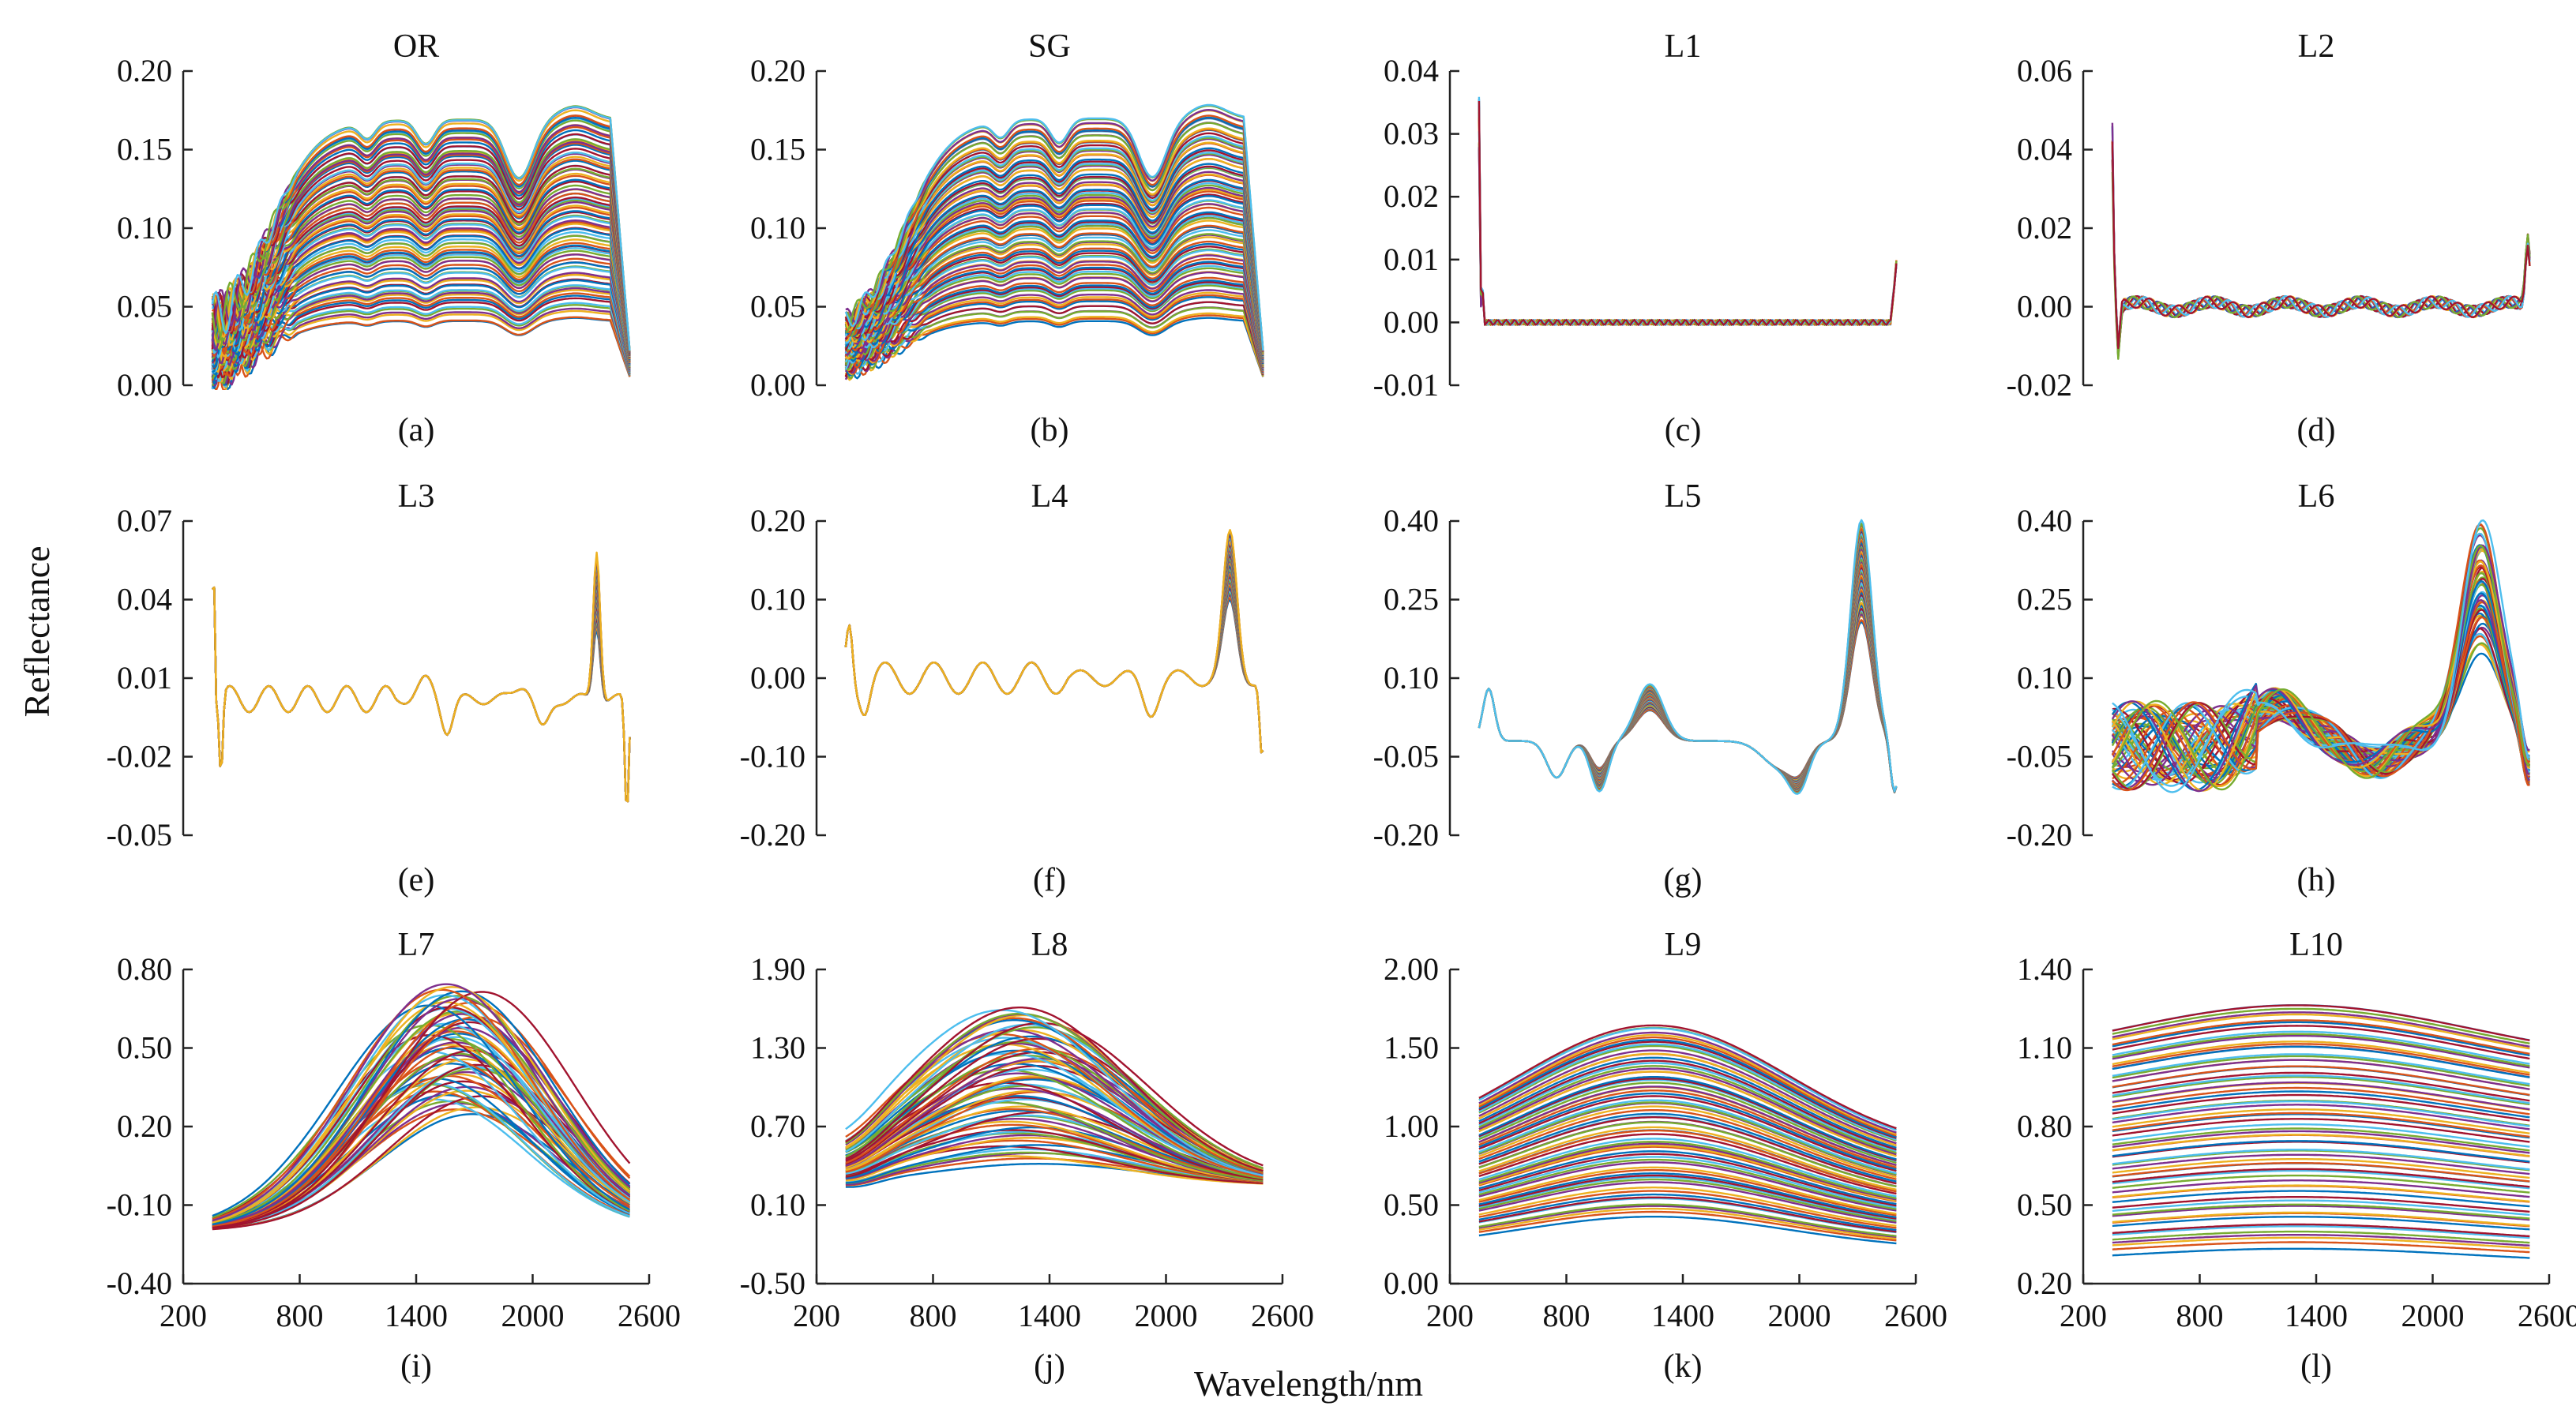 The width and height of the screenshot is (2576, 1421). Describe the element at coordinates (1450, 1315) in the screenshot. I see `x-tick-label: 200` at that location.